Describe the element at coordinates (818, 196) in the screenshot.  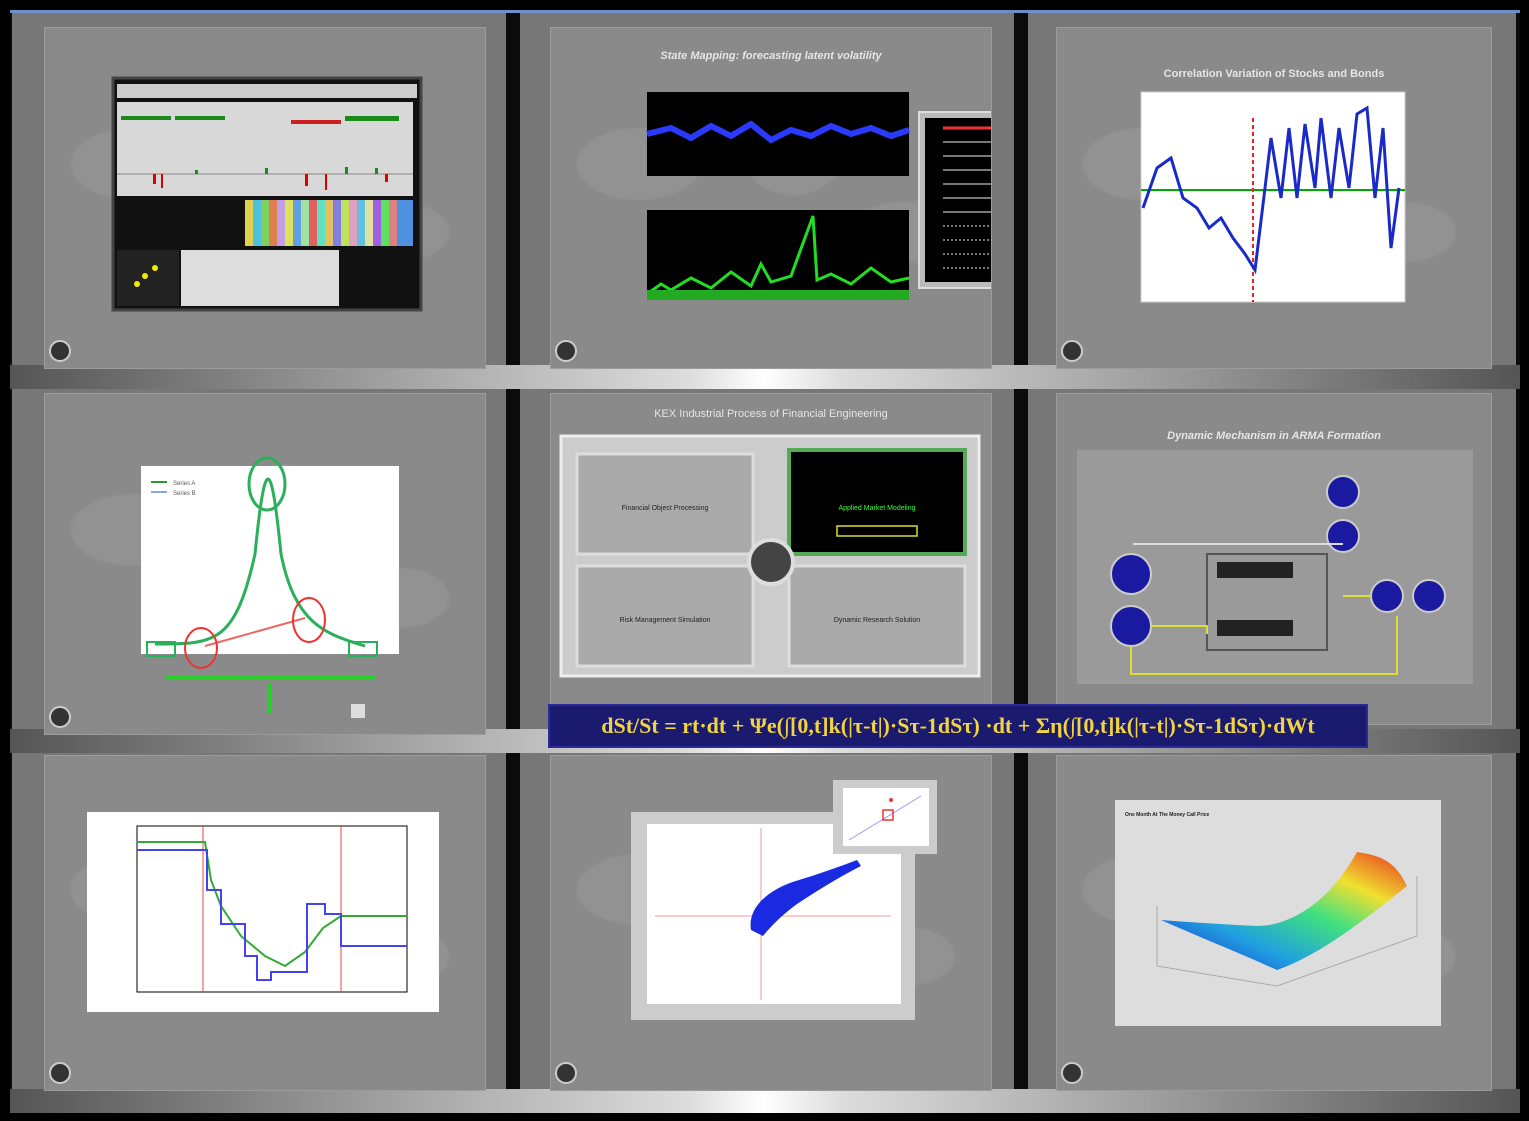
I see `slide-2-charts` at that location.